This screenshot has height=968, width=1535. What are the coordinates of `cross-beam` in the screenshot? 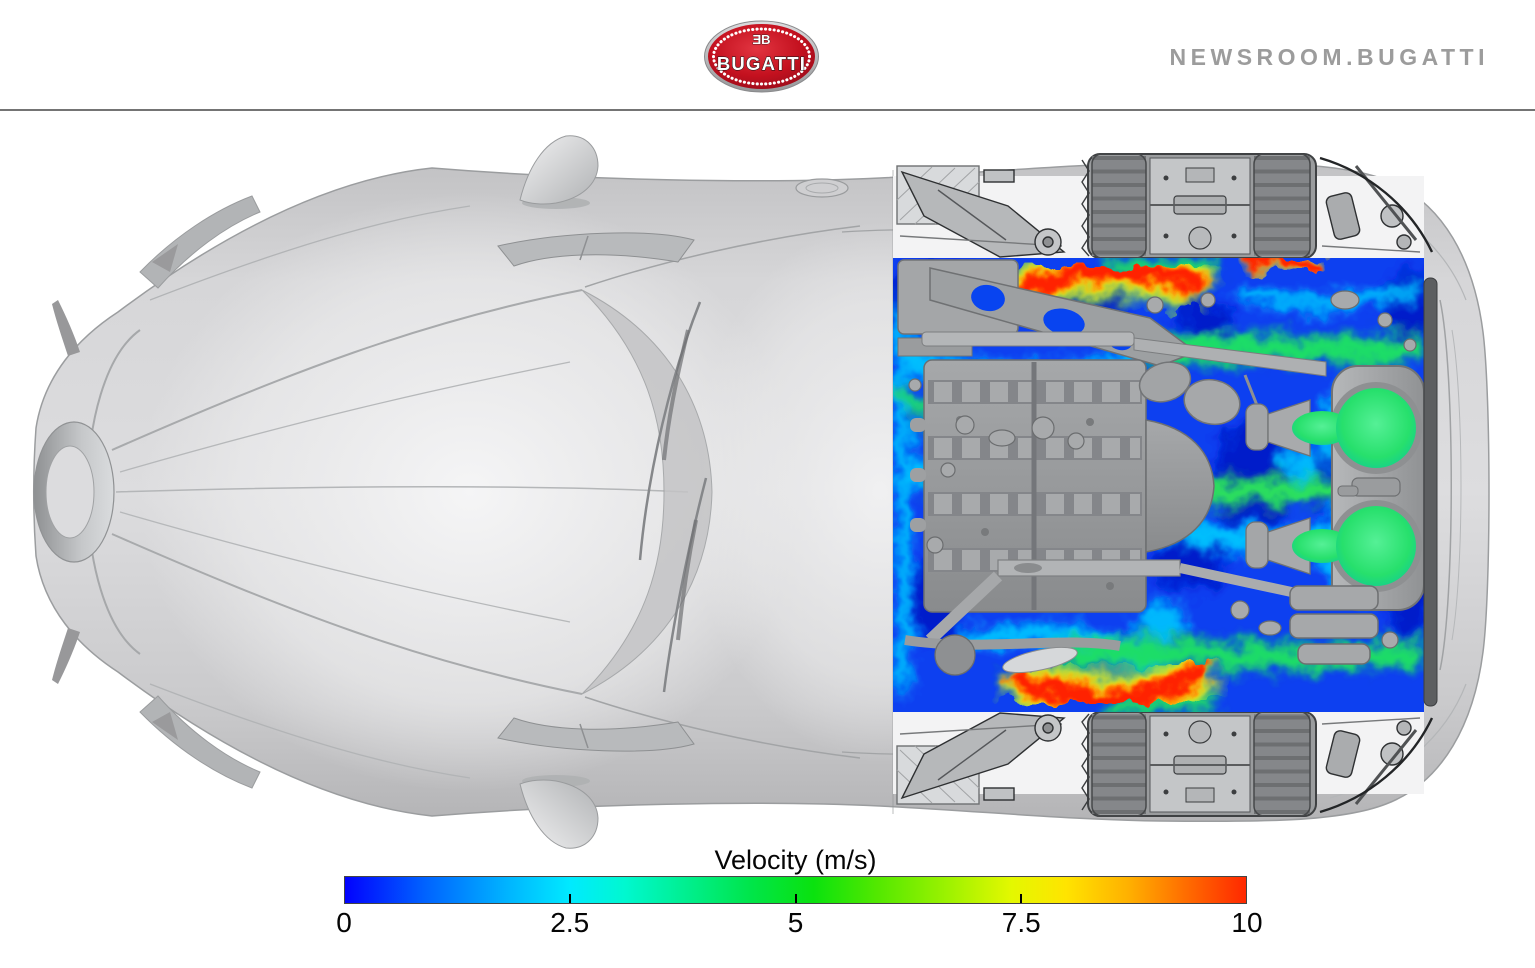 It's located at (1028, 339).